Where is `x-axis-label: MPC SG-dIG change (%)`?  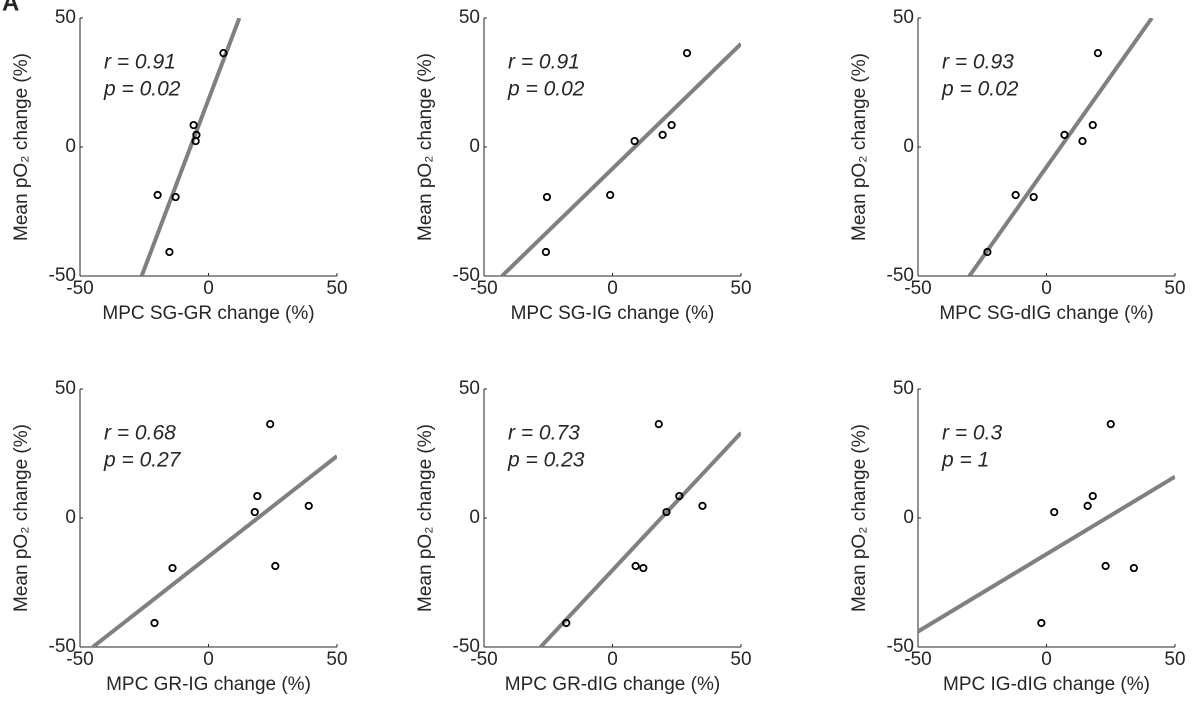
x-axis-label: MPC SG-dIG change (%) is located at coordinates (1046, 313).